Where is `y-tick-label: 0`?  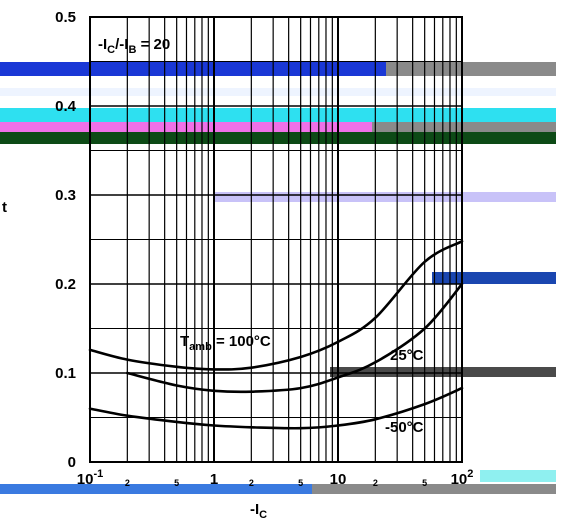
y-tick-label: 0 is located at coordinates (72, 462).